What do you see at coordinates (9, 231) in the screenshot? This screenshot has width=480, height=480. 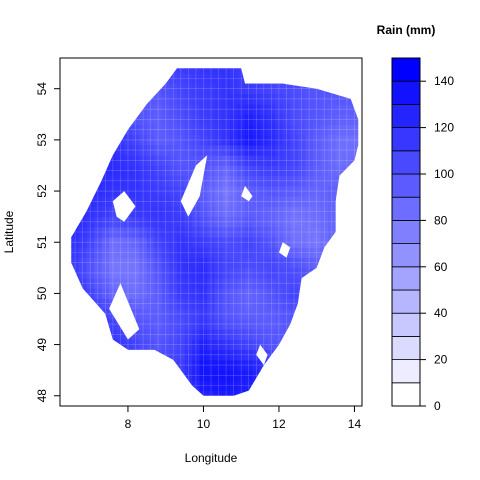 I see `y-axis-title: Latitude` at bounding box center [9, 231].